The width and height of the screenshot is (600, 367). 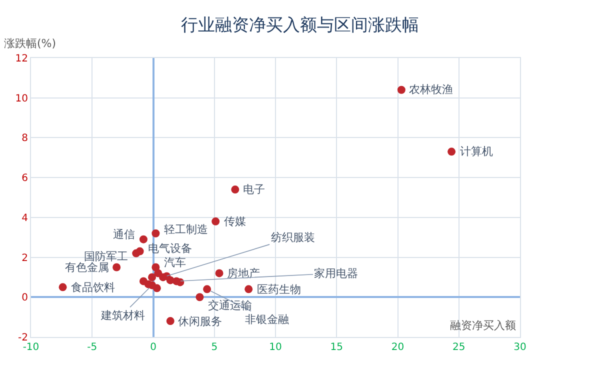 What do you see at coordinates (483, 325) in the screenshot?
I see `x-axis-title: 融资净买入额` at bounding box center [483, 325].